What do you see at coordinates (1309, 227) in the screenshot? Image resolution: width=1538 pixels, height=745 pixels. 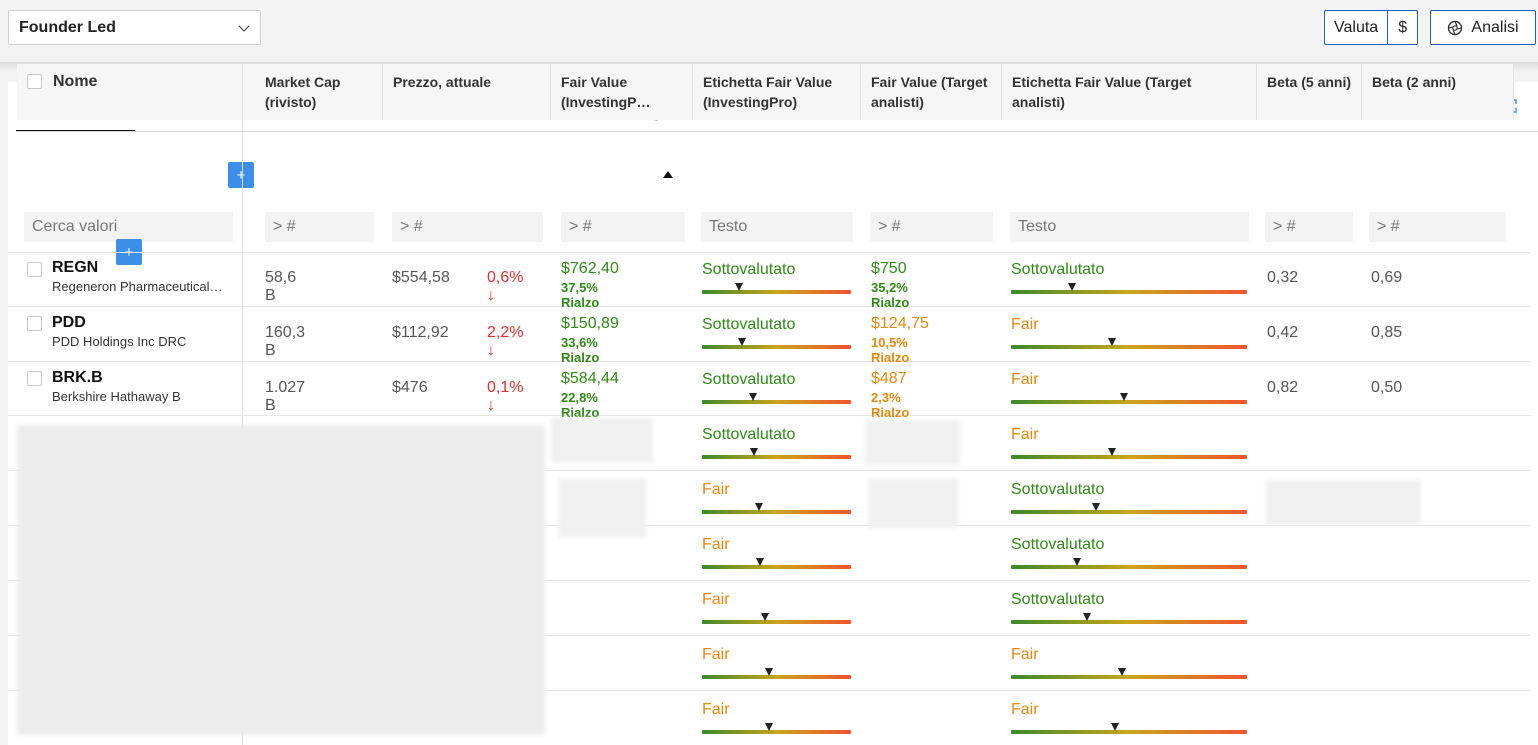 I see `filter-beta5: > #` at bounding box center [1309, 227].